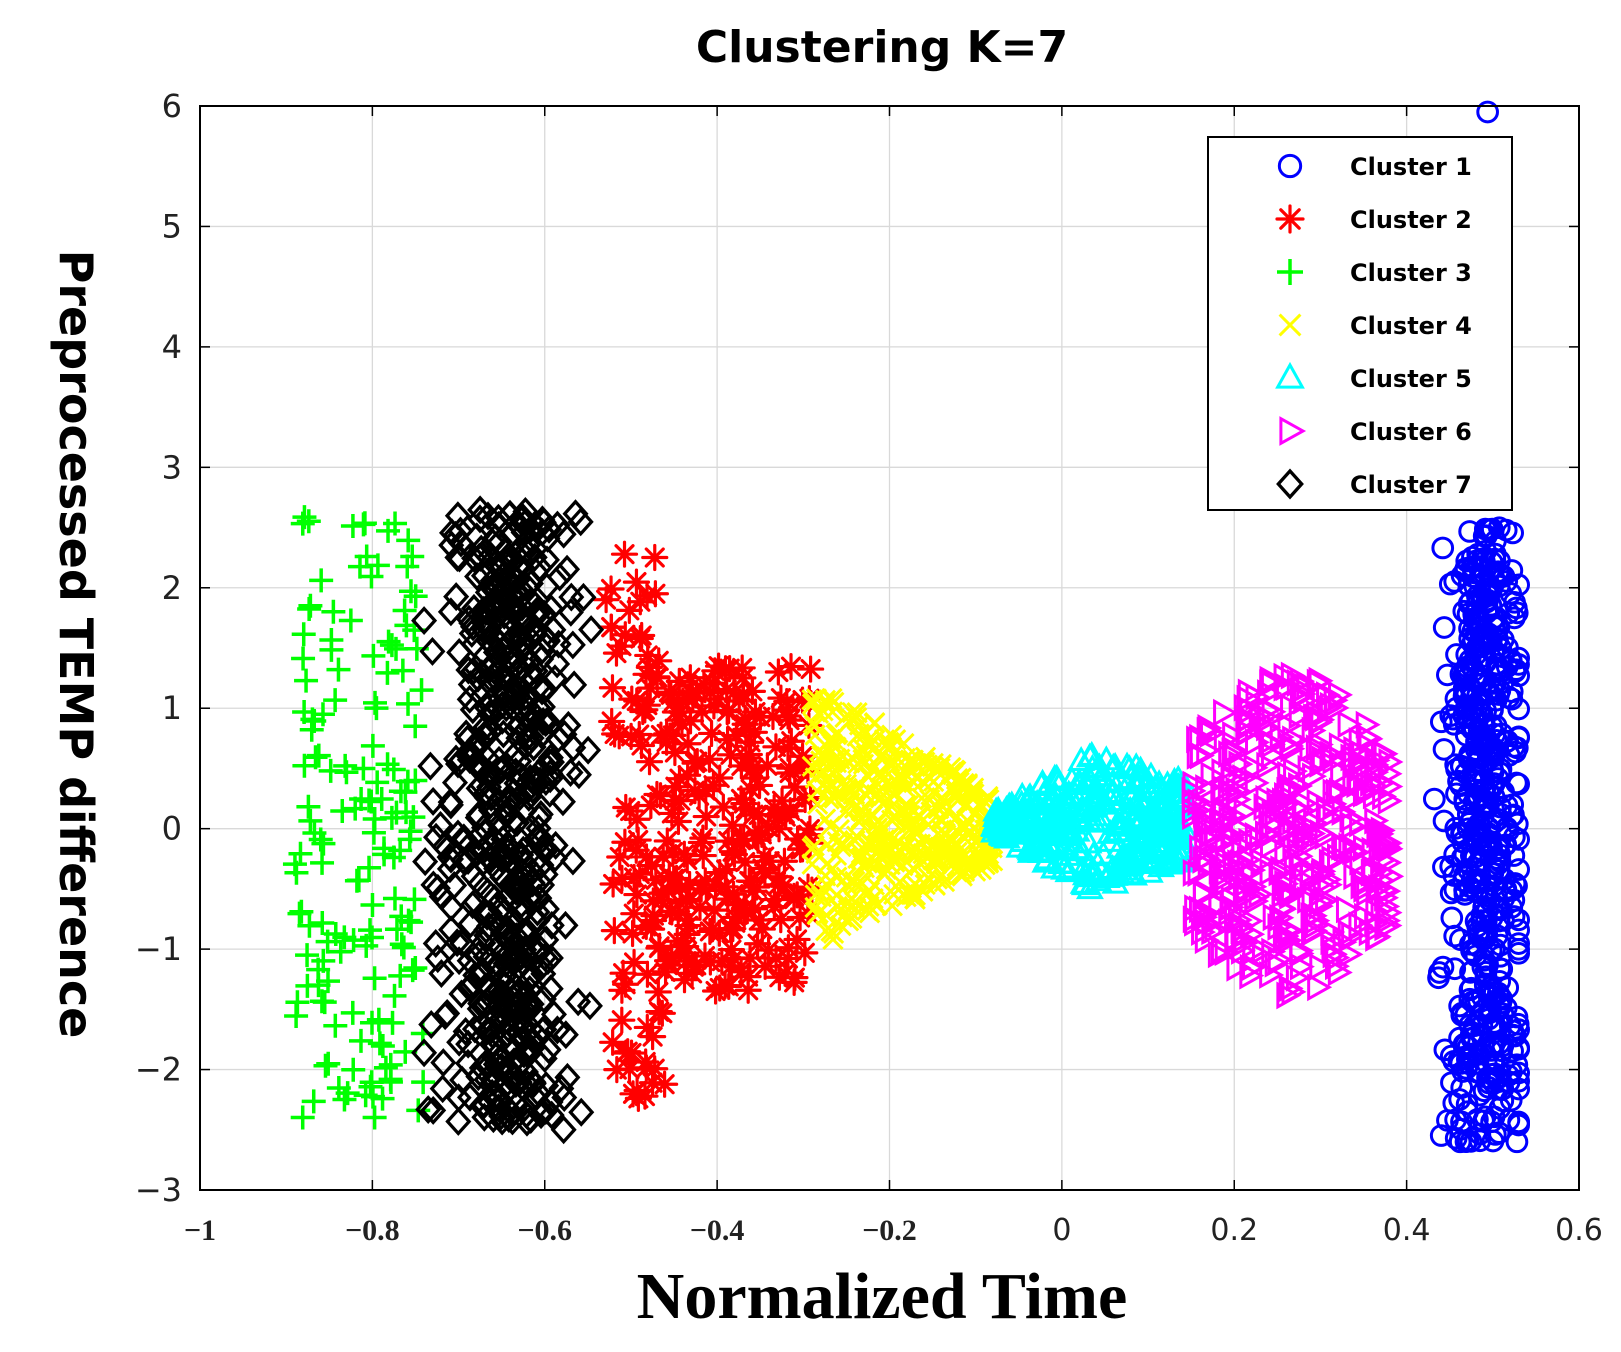 This screenshot has width=1621, height=1352. What do you see at coordinates (172, 347) in the screenshot?
I see `y-tick-label: 4` at bounding box center [172, 347].